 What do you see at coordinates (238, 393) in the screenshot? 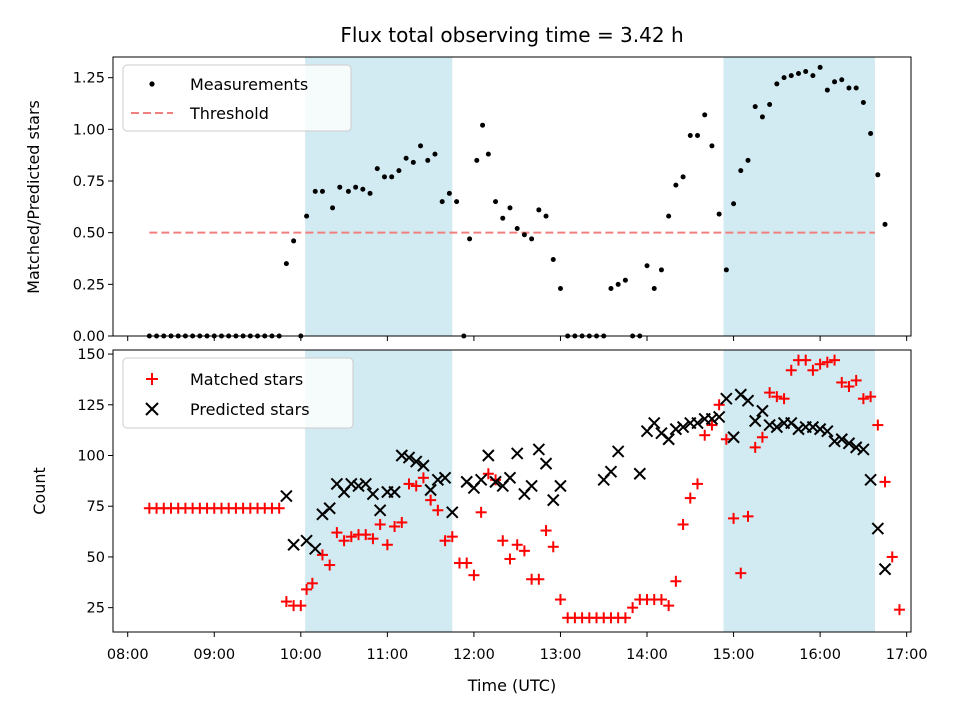
I see `bottom-legend: Matched stars Predicted stars` at bounding box center [238, 393].